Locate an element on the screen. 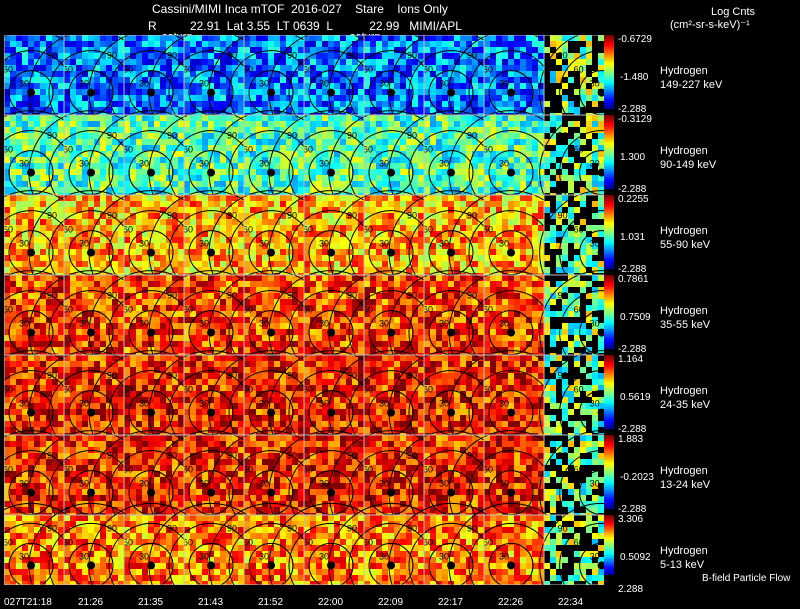 Image resolution: width=800 pixels, height=609 pixels. colorbar-mid: 0.5092 is located at coordinates (635, 557).